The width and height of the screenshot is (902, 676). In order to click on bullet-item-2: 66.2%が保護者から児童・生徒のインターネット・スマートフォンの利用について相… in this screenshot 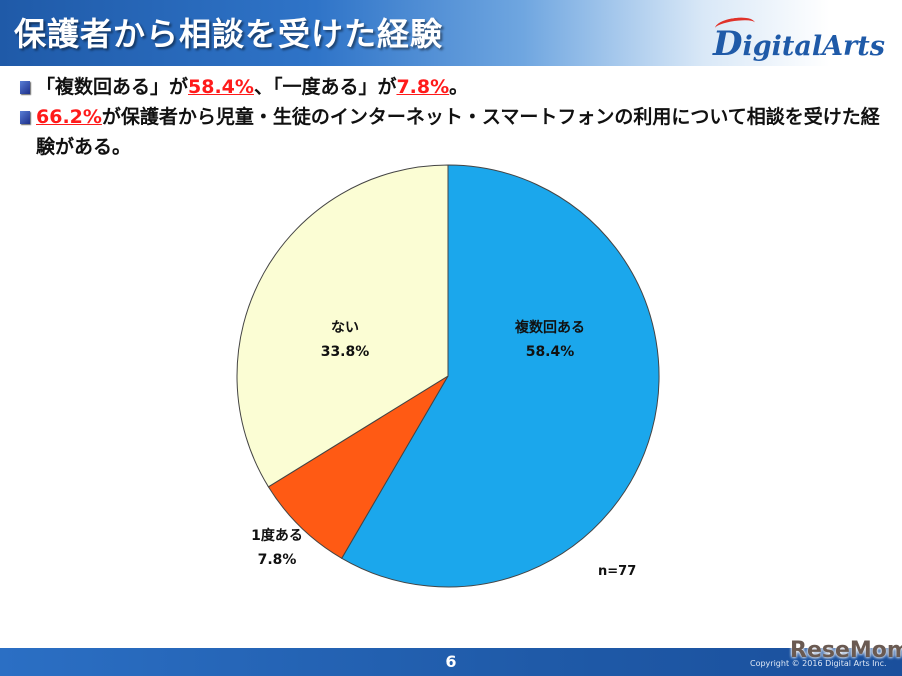, I will do `click(455, 132)`.